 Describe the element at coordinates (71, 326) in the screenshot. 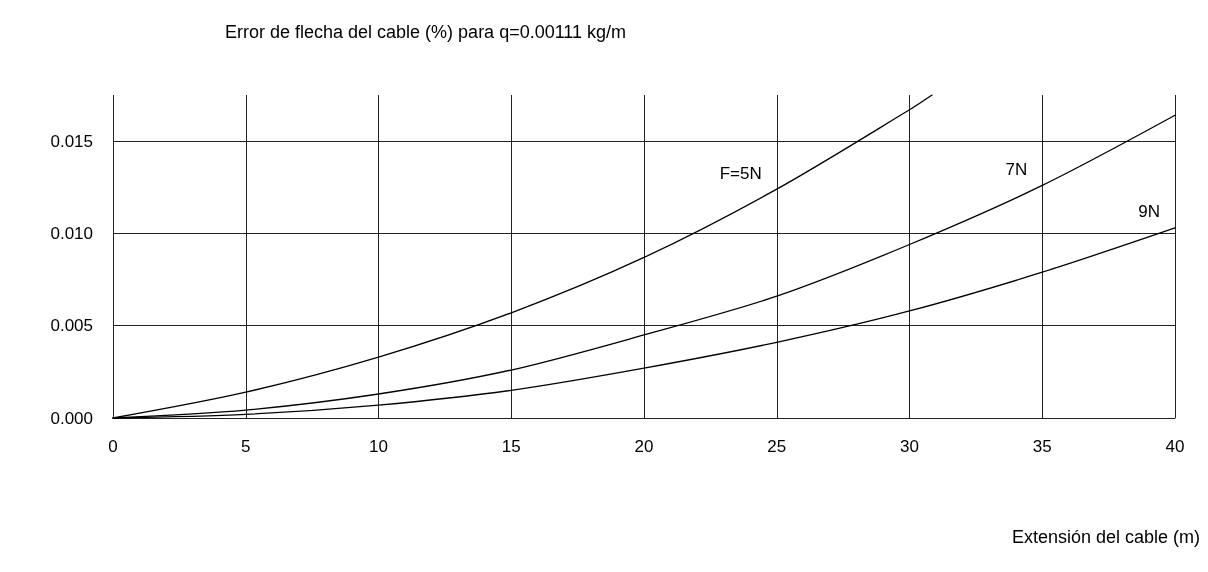

I see `y-tick-label: 0.005` at that location.